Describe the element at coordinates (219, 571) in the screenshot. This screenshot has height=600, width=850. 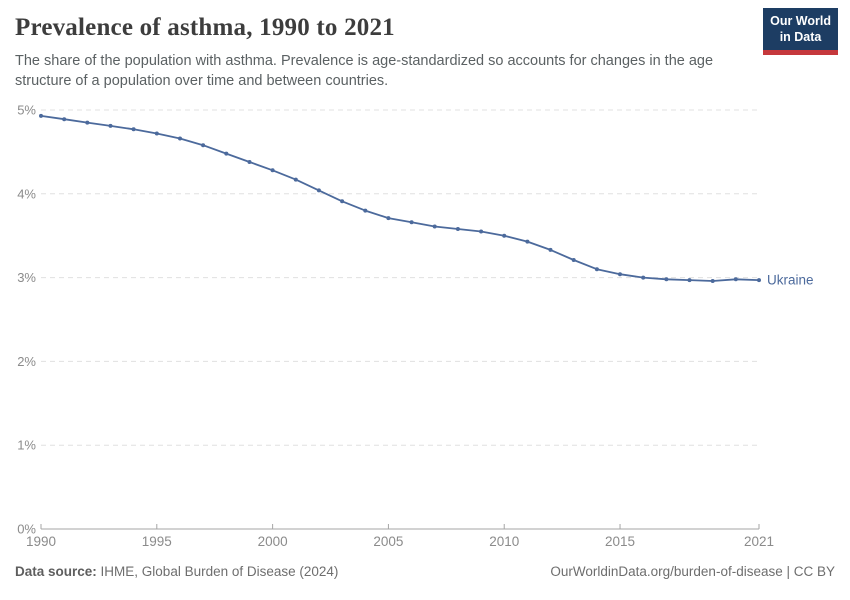
I see `data-source-text: IHME, Global Burden of Disease (2024)` at that location.